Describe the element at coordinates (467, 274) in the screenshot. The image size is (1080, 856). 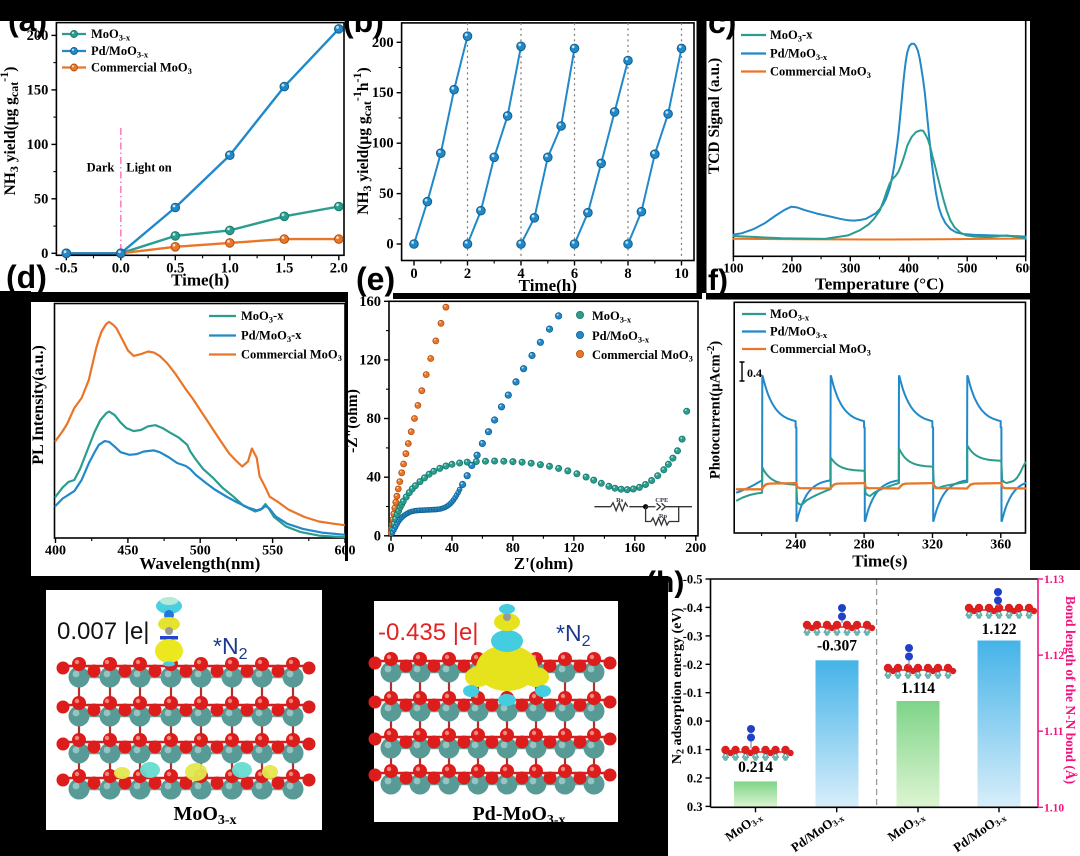
I see `svg-text: 2` at that location.